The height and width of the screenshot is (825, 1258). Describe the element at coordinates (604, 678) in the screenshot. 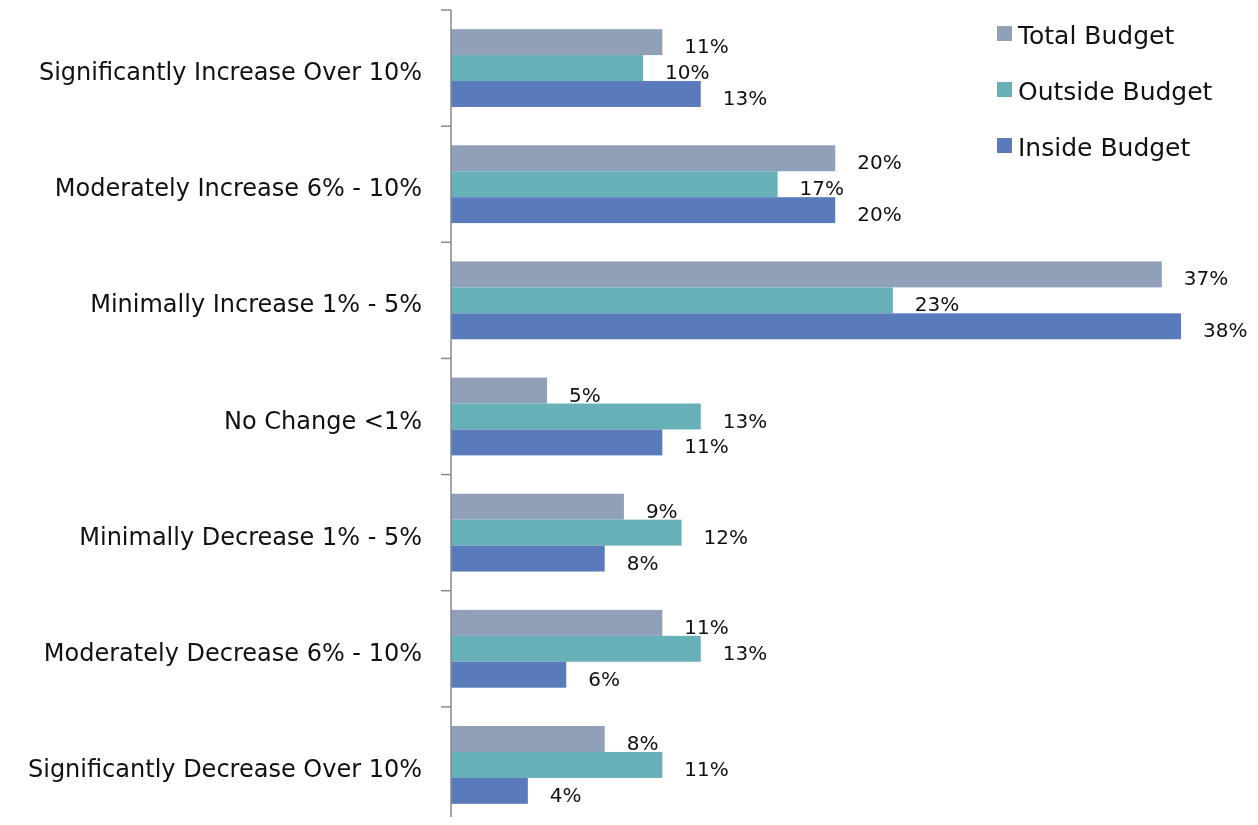

I see `data-label: 6%` at that location.